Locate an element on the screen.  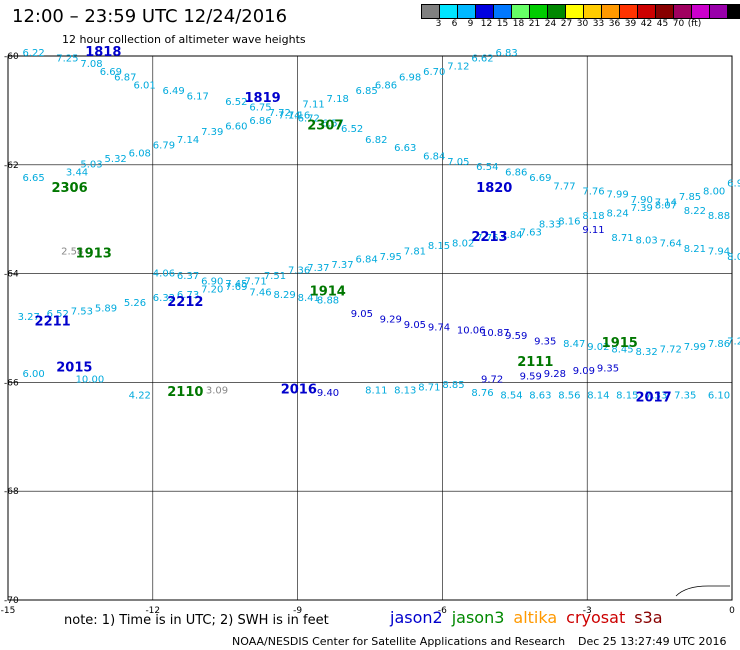
swh-value: 9.74 is located at coordinates (439, 328).